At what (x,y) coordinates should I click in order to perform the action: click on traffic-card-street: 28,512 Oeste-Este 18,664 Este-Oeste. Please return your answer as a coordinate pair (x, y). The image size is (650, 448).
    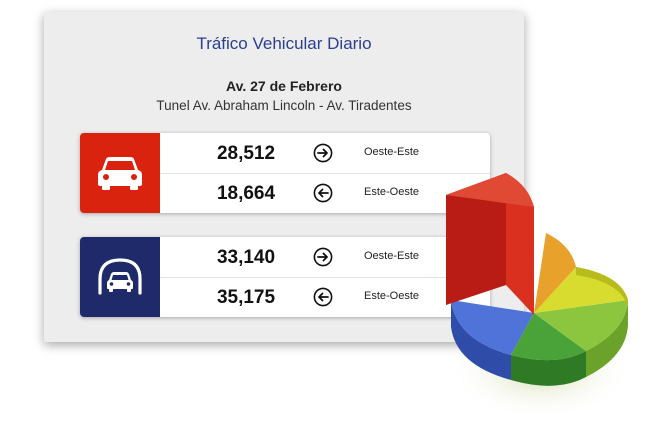
    Looking at the image, I should click on (285, 173).